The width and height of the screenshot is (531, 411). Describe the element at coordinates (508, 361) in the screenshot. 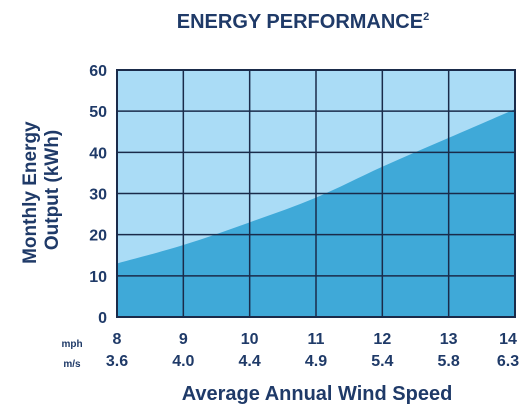

I see `x-tick-label-ms: 6.3` at that location.